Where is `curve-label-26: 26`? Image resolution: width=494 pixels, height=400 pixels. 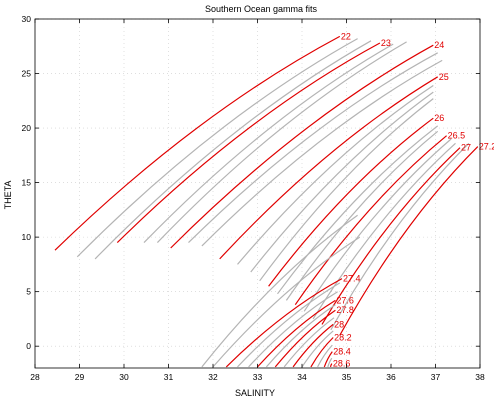
curve-label-26: 26 is located at coordinates (439, 118).